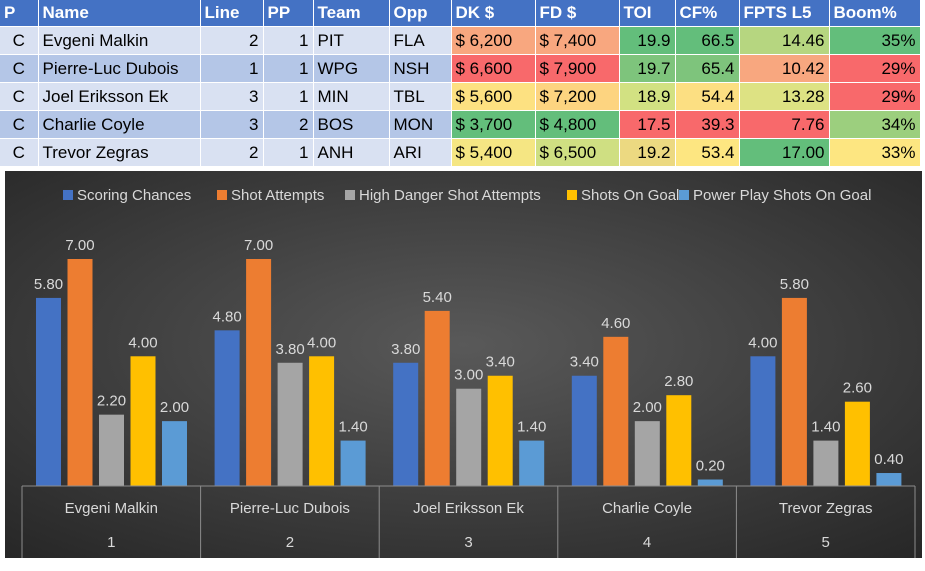 Image resolution: width=925 pixels, height=571 pixels. Describe the element at coordinates (351, 13) in the screenshot. I see `header-team: Team` at that location.